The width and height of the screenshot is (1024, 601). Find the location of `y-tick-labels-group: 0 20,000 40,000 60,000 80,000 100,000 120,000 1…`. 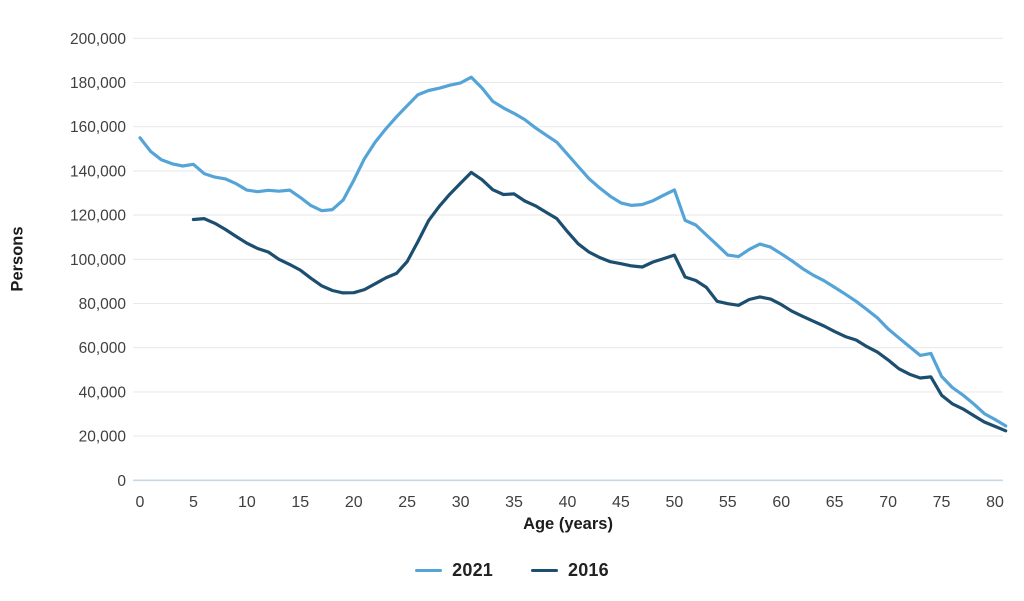

y-tick-labels-group: 0 20,000 40,000 60,000 80,000 100,000 120,000 1… is located at coordinates (98, 260).